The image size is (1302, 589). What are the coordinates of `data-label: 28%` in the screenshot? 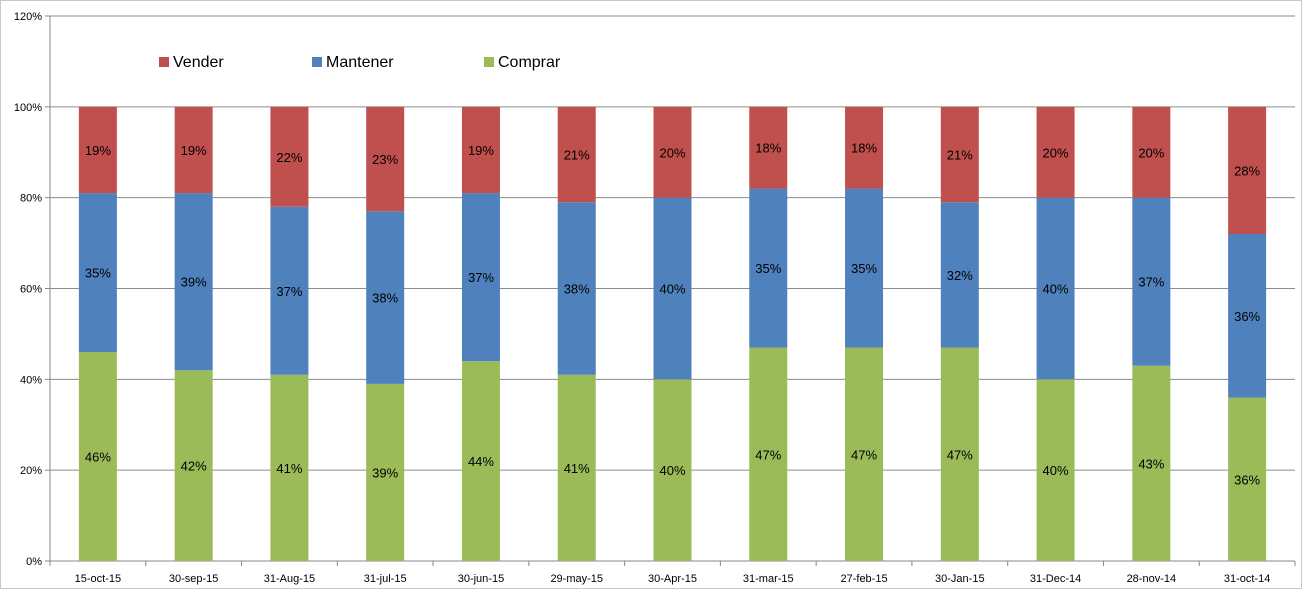 It's located at (1247, 170).